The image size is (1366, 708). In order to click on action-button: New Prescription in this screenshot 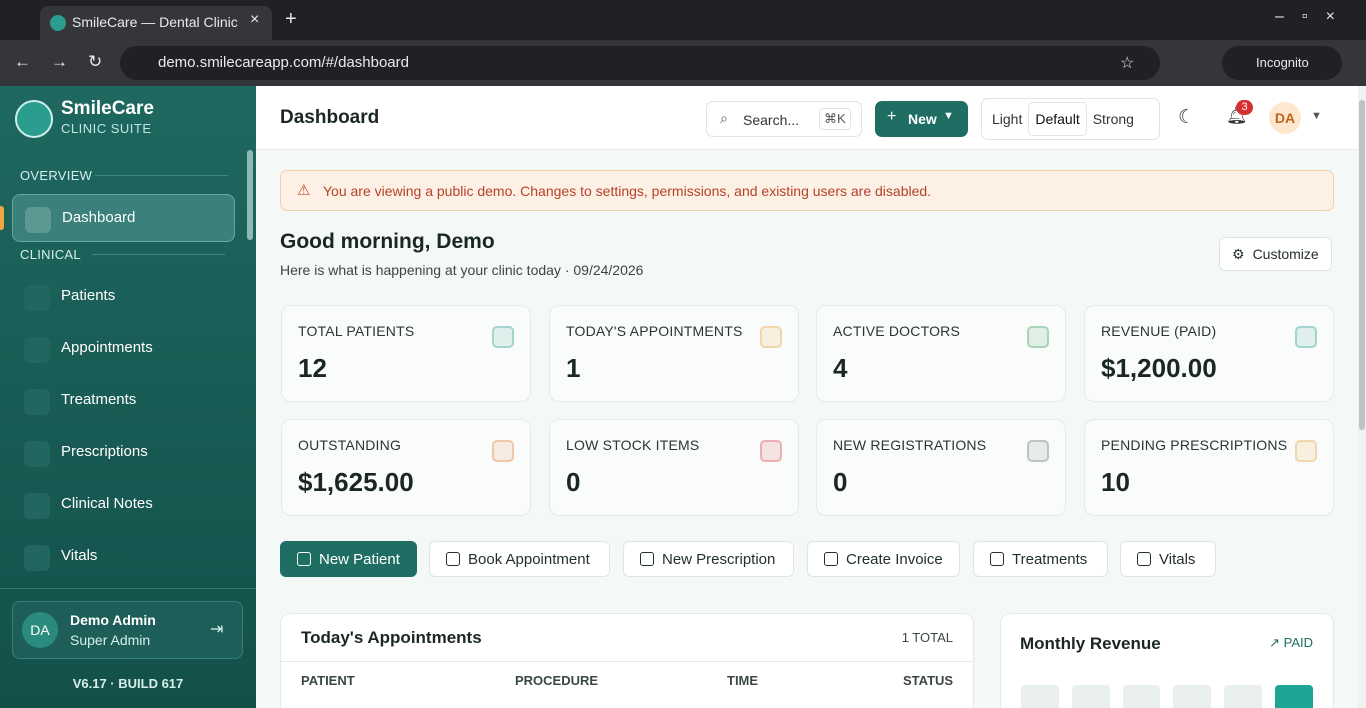, I will do `click(708, 559)`.